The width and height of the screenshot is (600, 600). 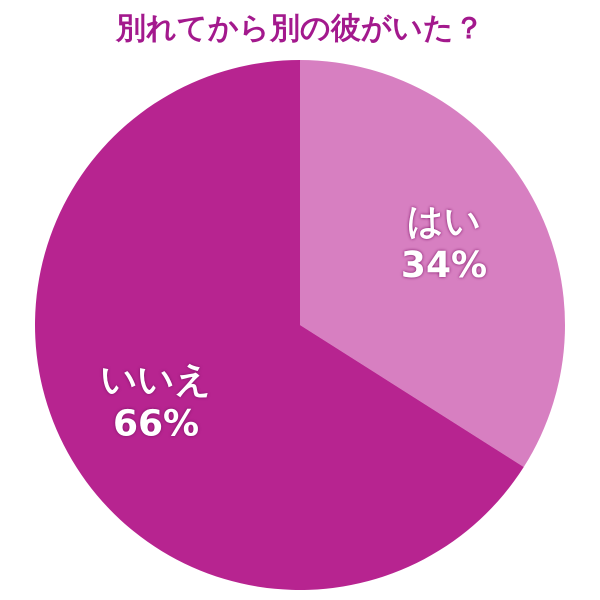 I want to click on data-label: 66%, so click(x=156, y=424).